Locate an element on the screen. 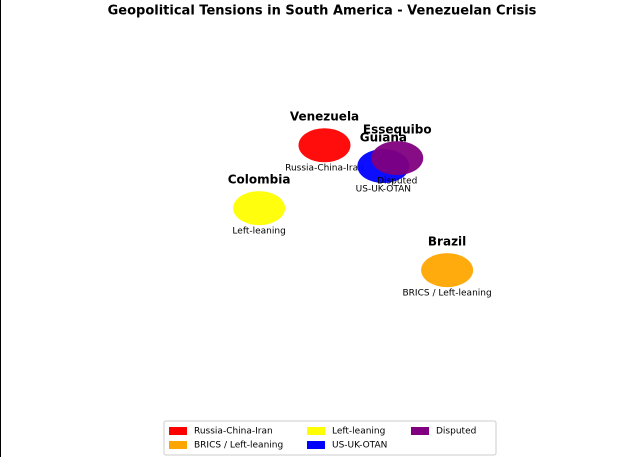 The height and width of the screenshot is (457, 640). country-name: Guiana is located at coordinates (383, 138).